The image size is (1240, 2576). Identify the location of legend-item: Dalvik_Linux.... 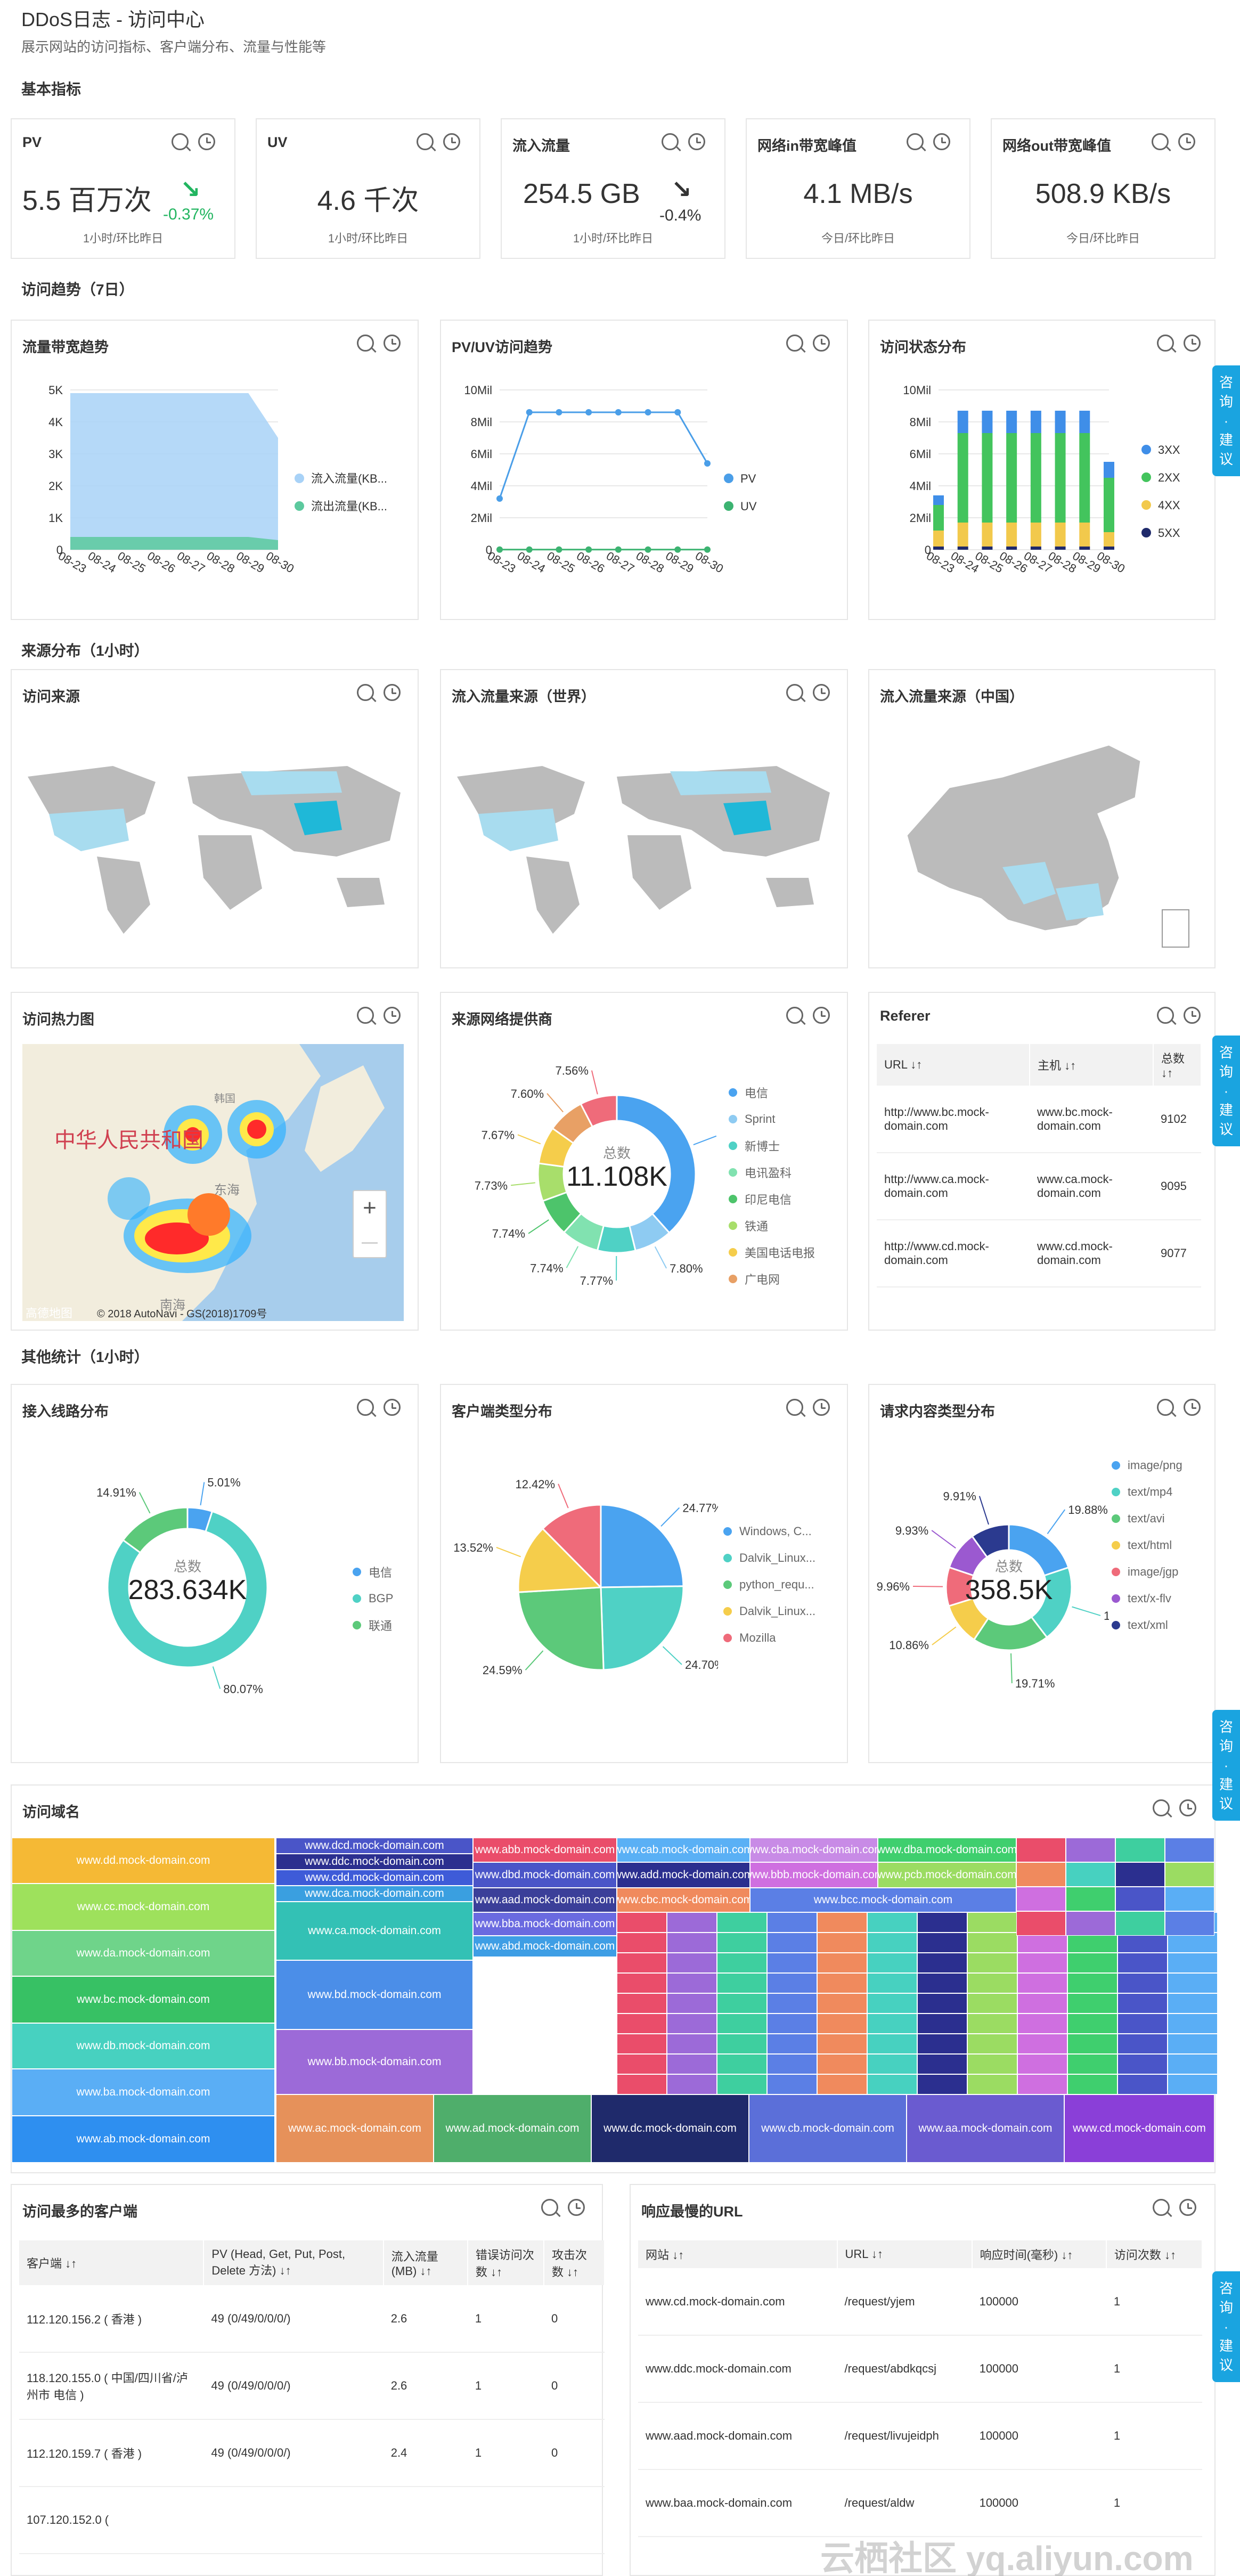
(769, 1558).